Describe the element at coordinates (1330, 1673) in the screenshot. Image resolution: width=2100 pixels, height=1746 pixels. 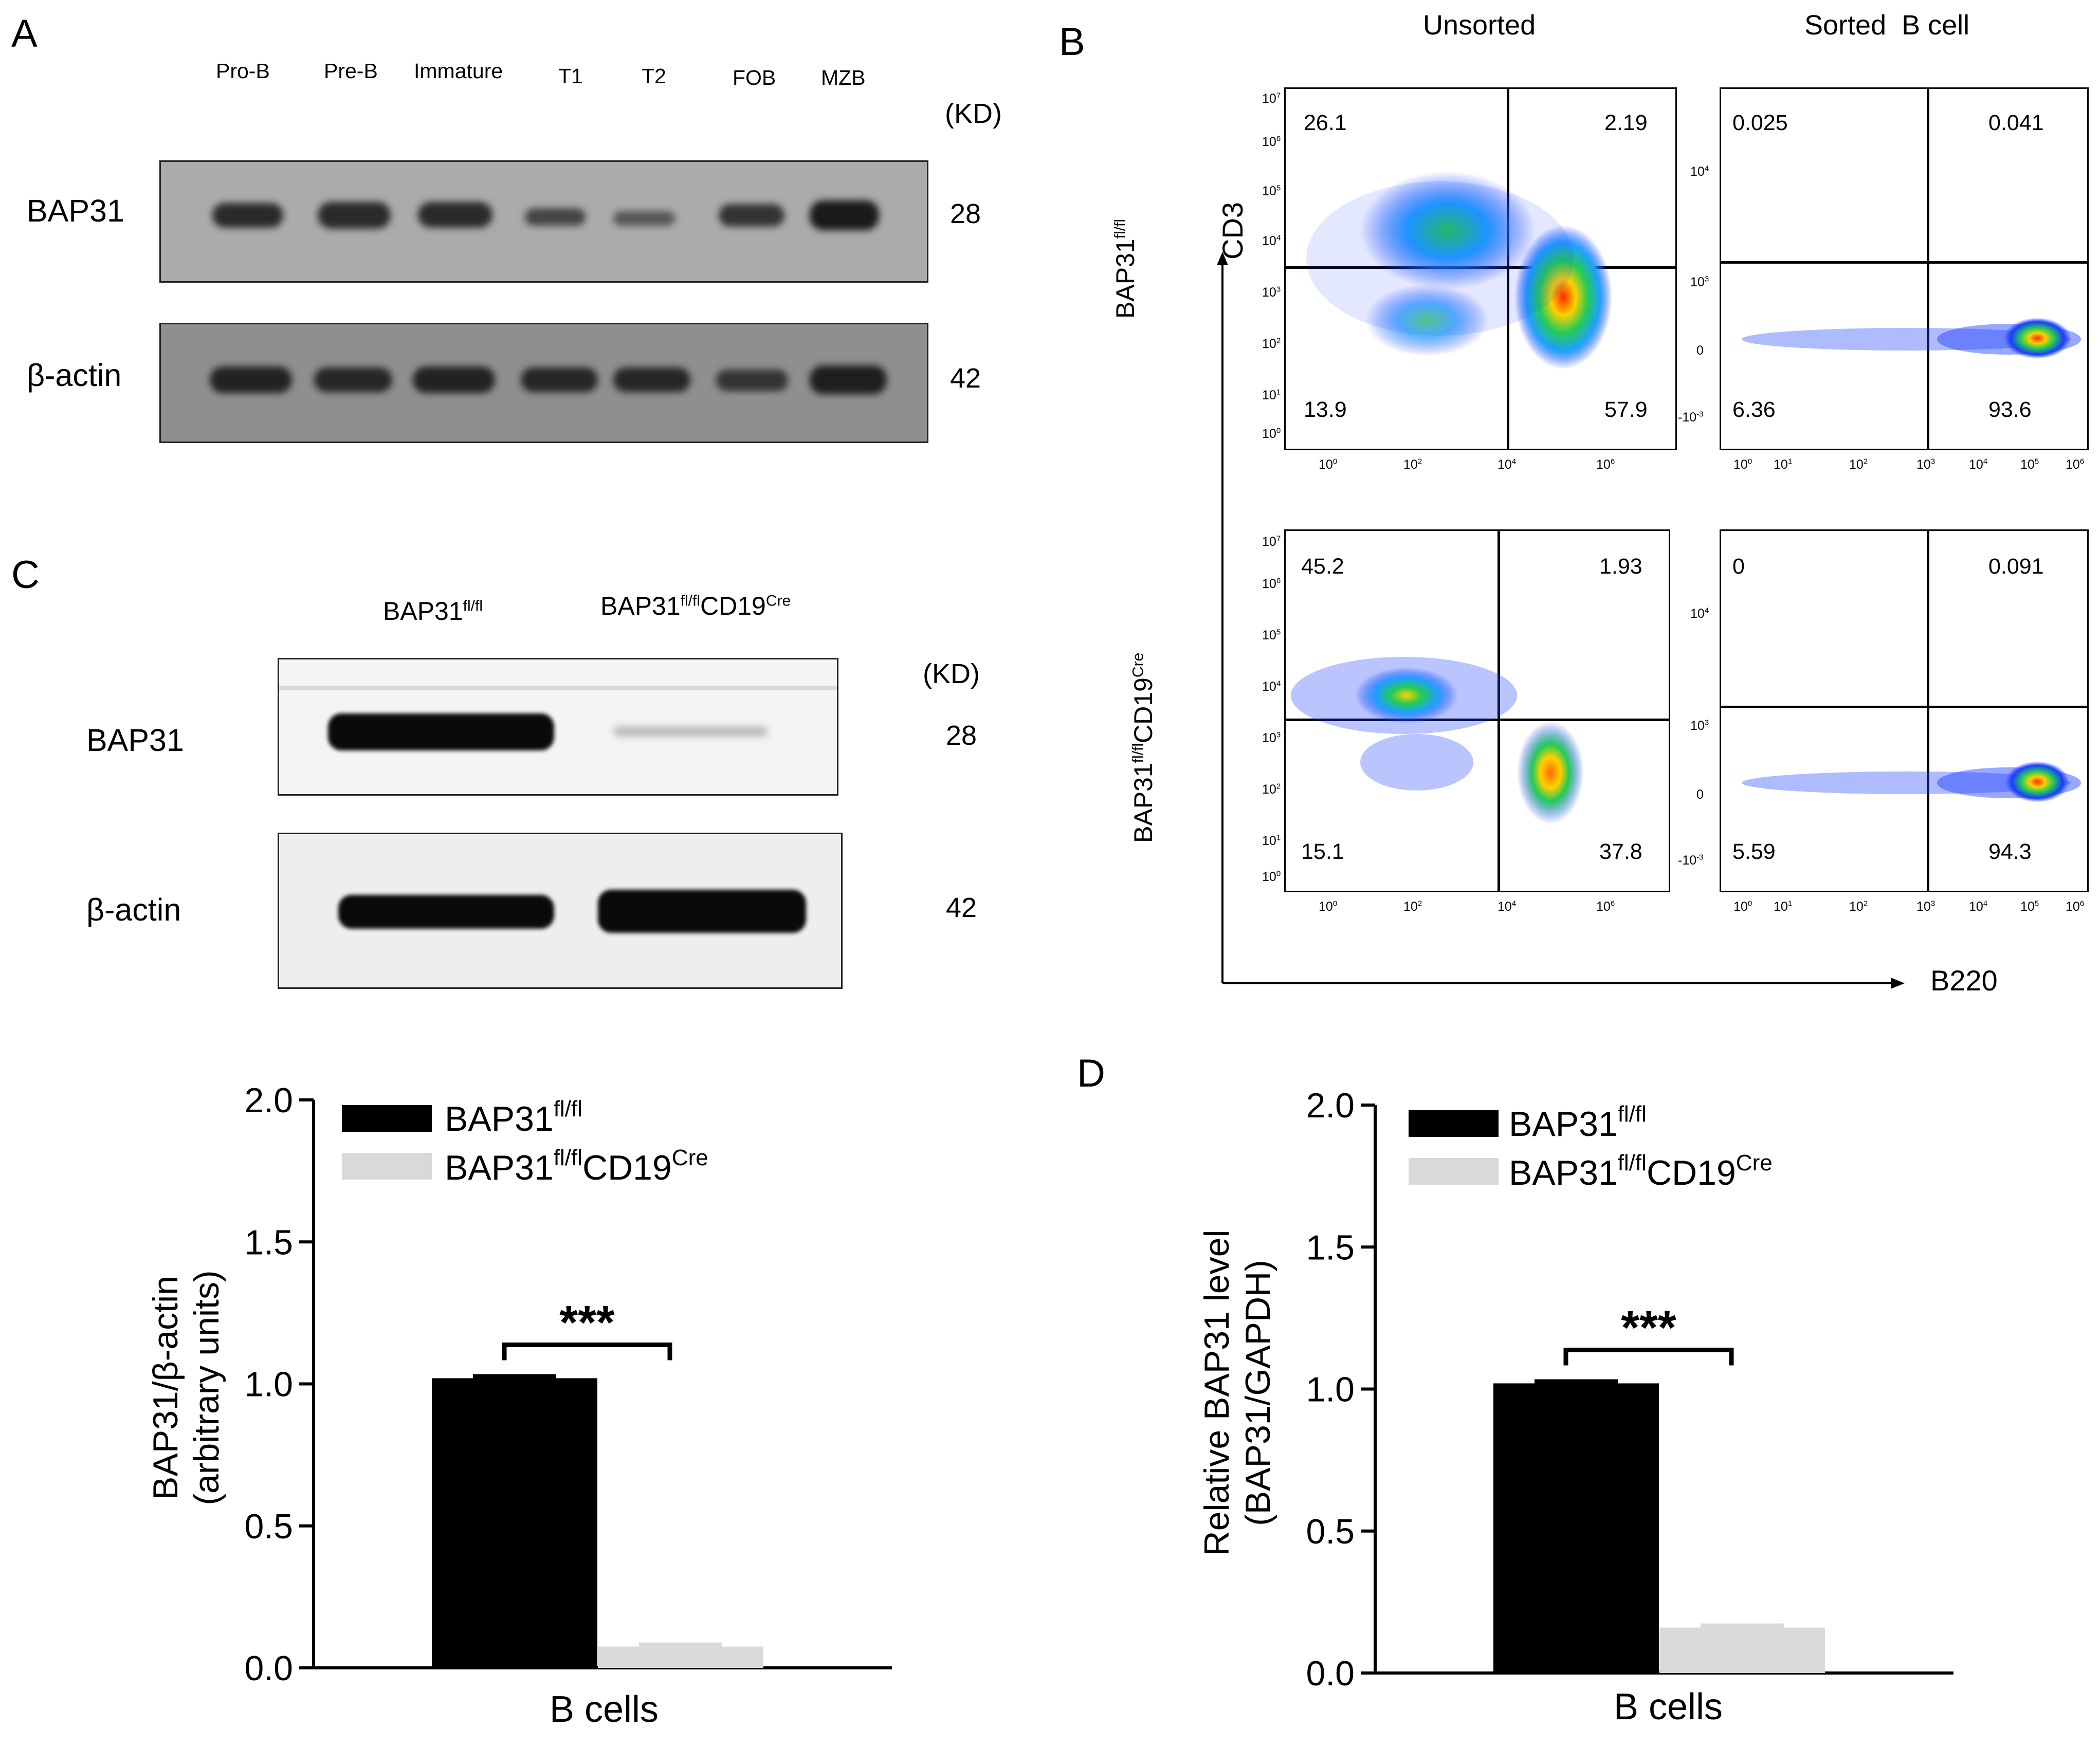
I see `y-tick-label: 0.0` at that location.